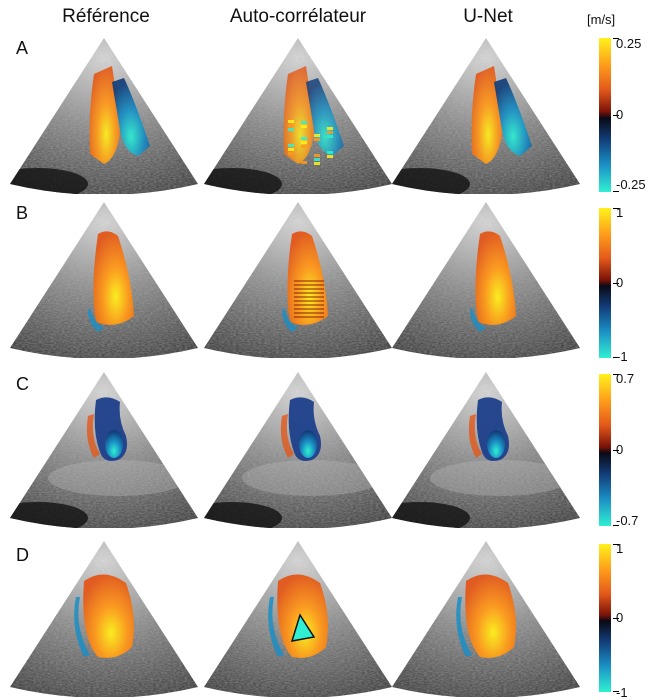 Image resolution: width=650 pixels, height=700 pixels. What do you see at coordinates (488, 16) in the screenshot?
I see `column-title-unet: U-Net` at bounding box center [488, 16].